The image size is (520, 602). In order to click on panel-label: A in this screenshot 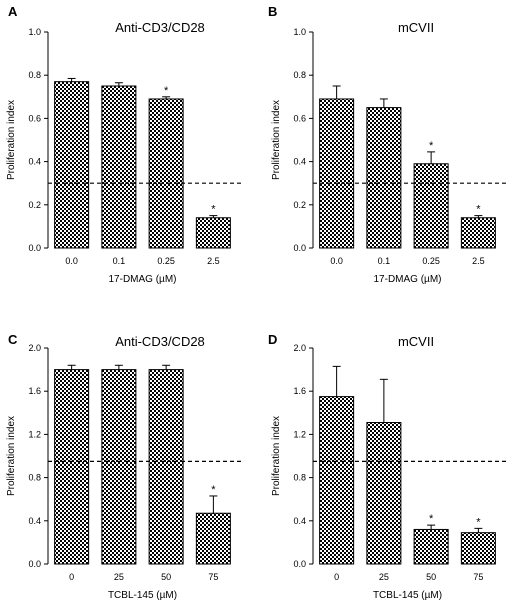, I will do `click(13, 11)`.